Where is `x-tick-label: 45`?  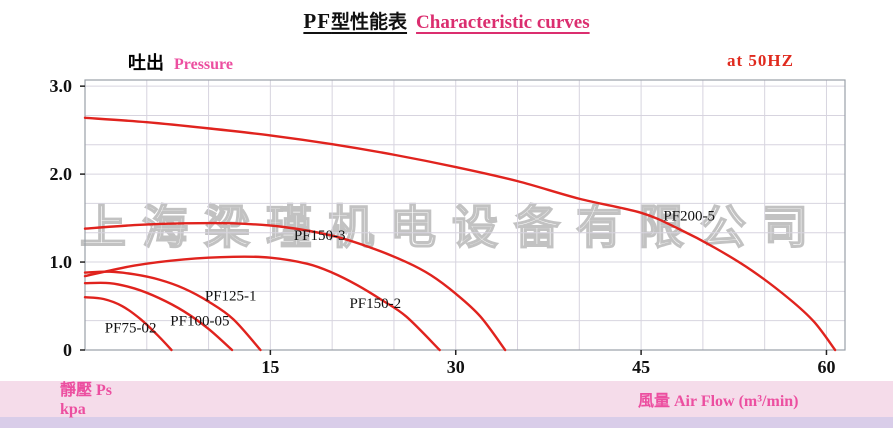
x-tick-label: 45 is located at coordinates (641, 367).